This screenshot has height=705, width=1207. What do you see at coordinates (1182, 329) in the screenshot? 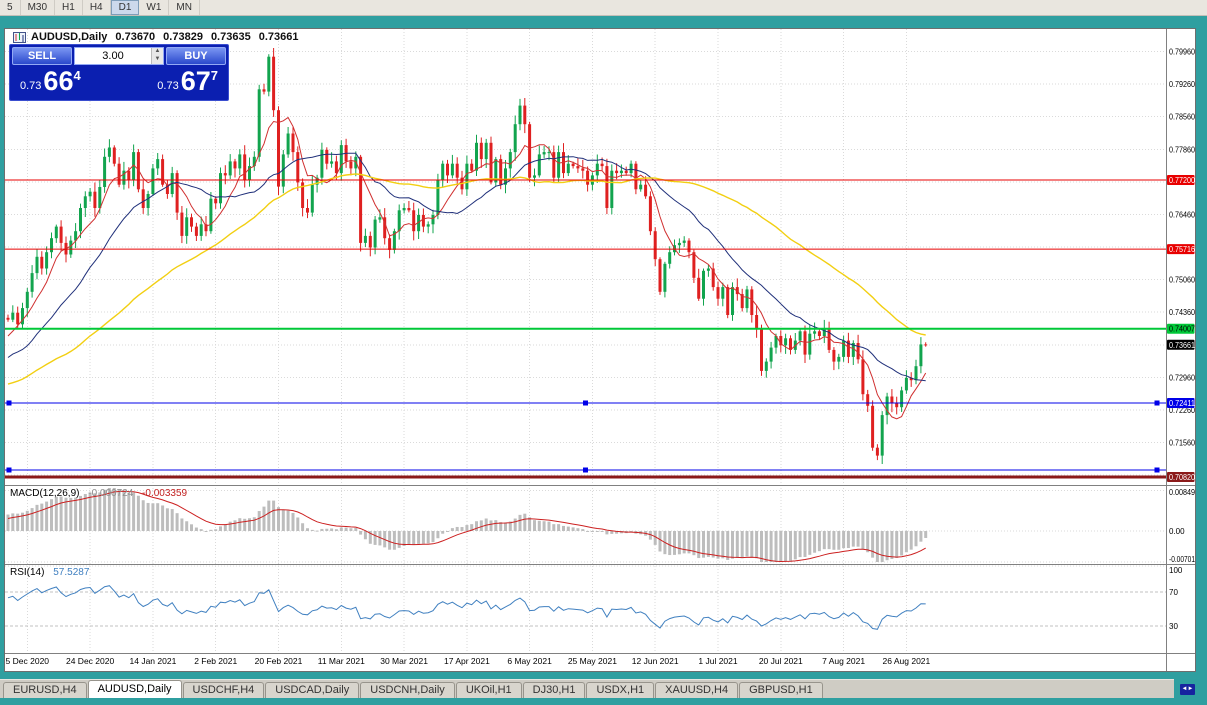
I see `svg-text: 0.74007` at bounding box center [1182, 329].